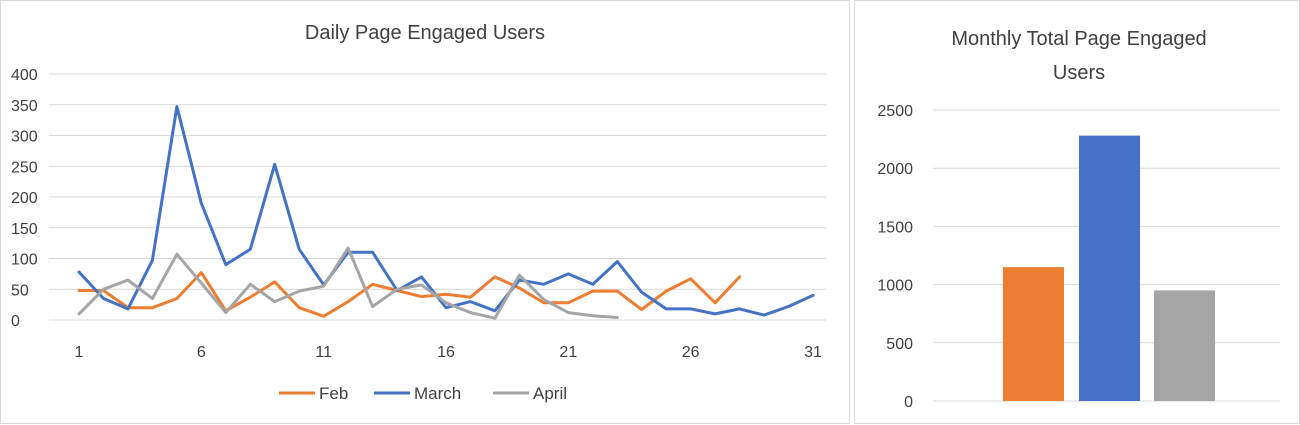  What do you see at coordinates (895, 169) in the screenshot?
I see `y-tick-label: 2000` at bounding box center [895, 169].